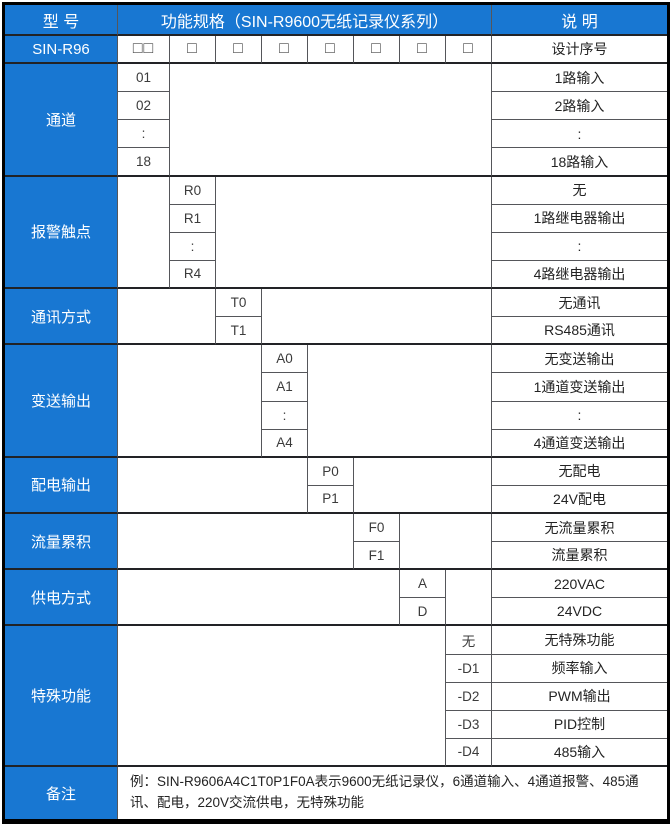 The height and width of the screenshot is (826, 672). I want to click on code-cell: A, so click(423, 584).